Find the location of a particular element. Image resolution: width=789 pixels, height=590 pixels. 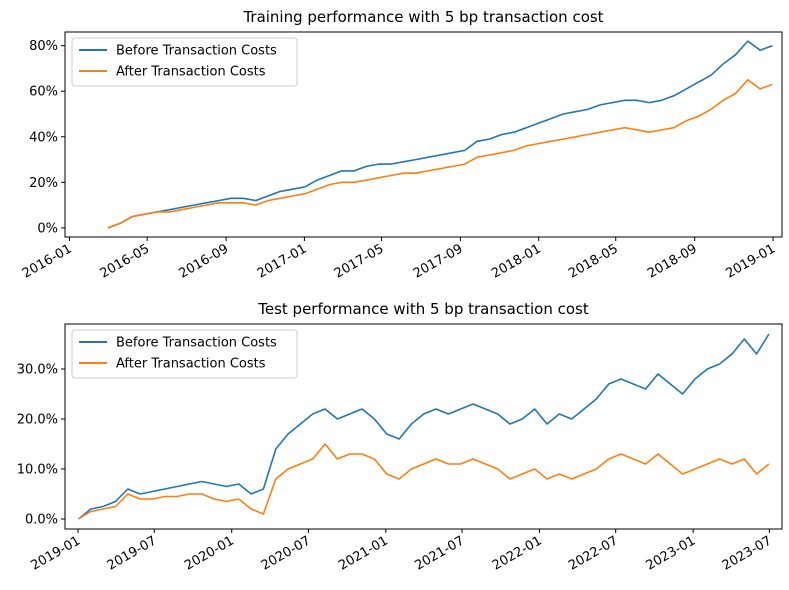

y-tick-label: 20.0% is located at coordinates (37, 420).